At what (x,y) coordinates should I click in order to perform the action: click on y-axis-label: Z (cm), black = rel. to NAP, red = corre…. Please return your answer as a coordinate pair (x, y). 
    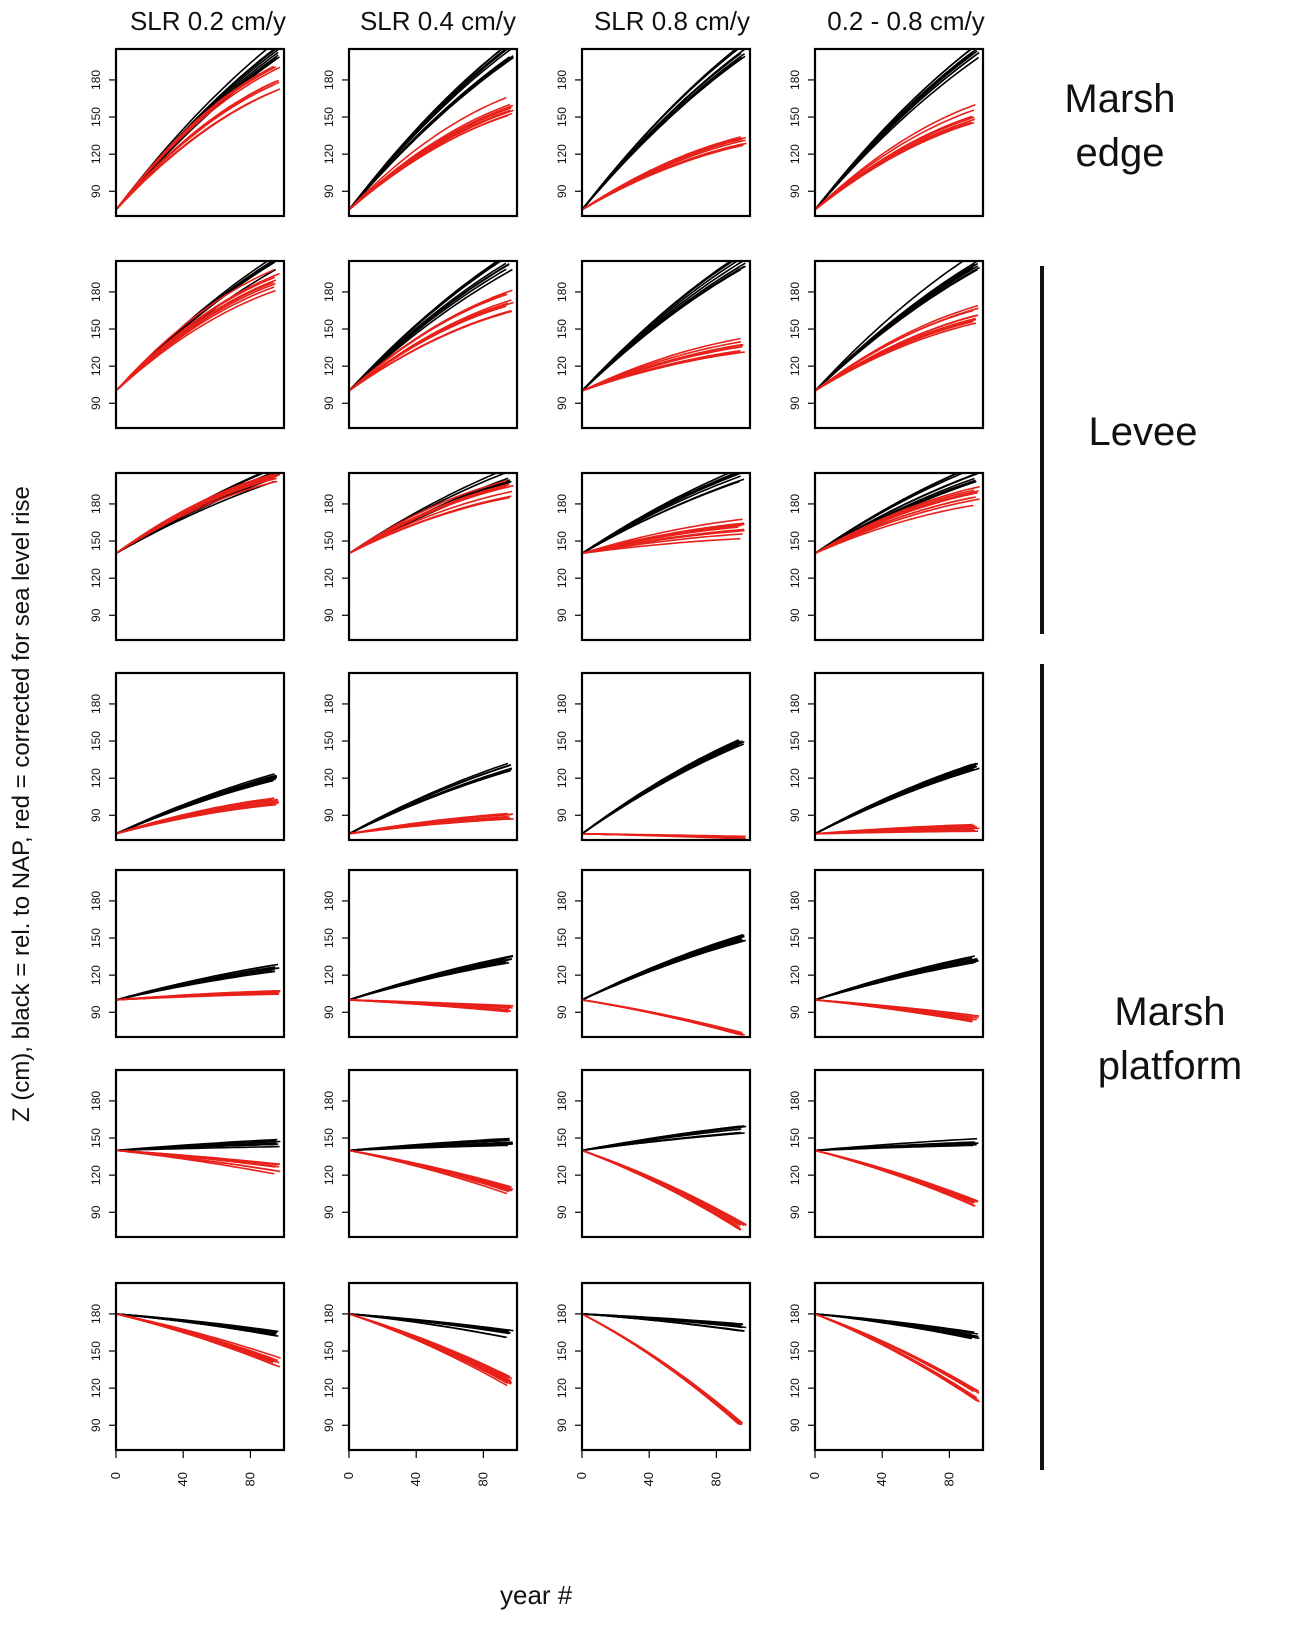
    Looking at the image, I should click on (21, 804).